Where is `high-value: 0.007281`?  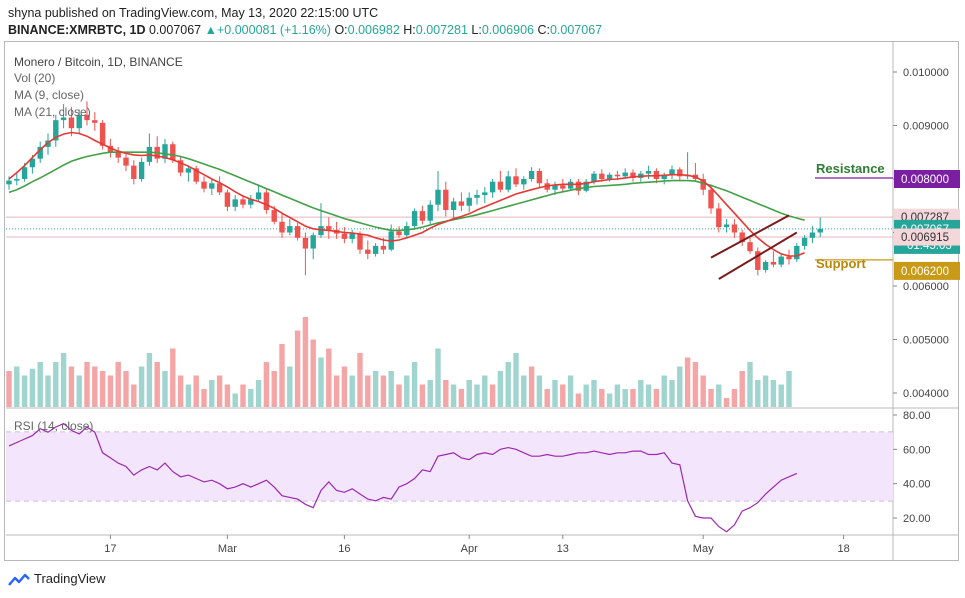 high-value: 0.007281 is located at coordinates (441, 30).